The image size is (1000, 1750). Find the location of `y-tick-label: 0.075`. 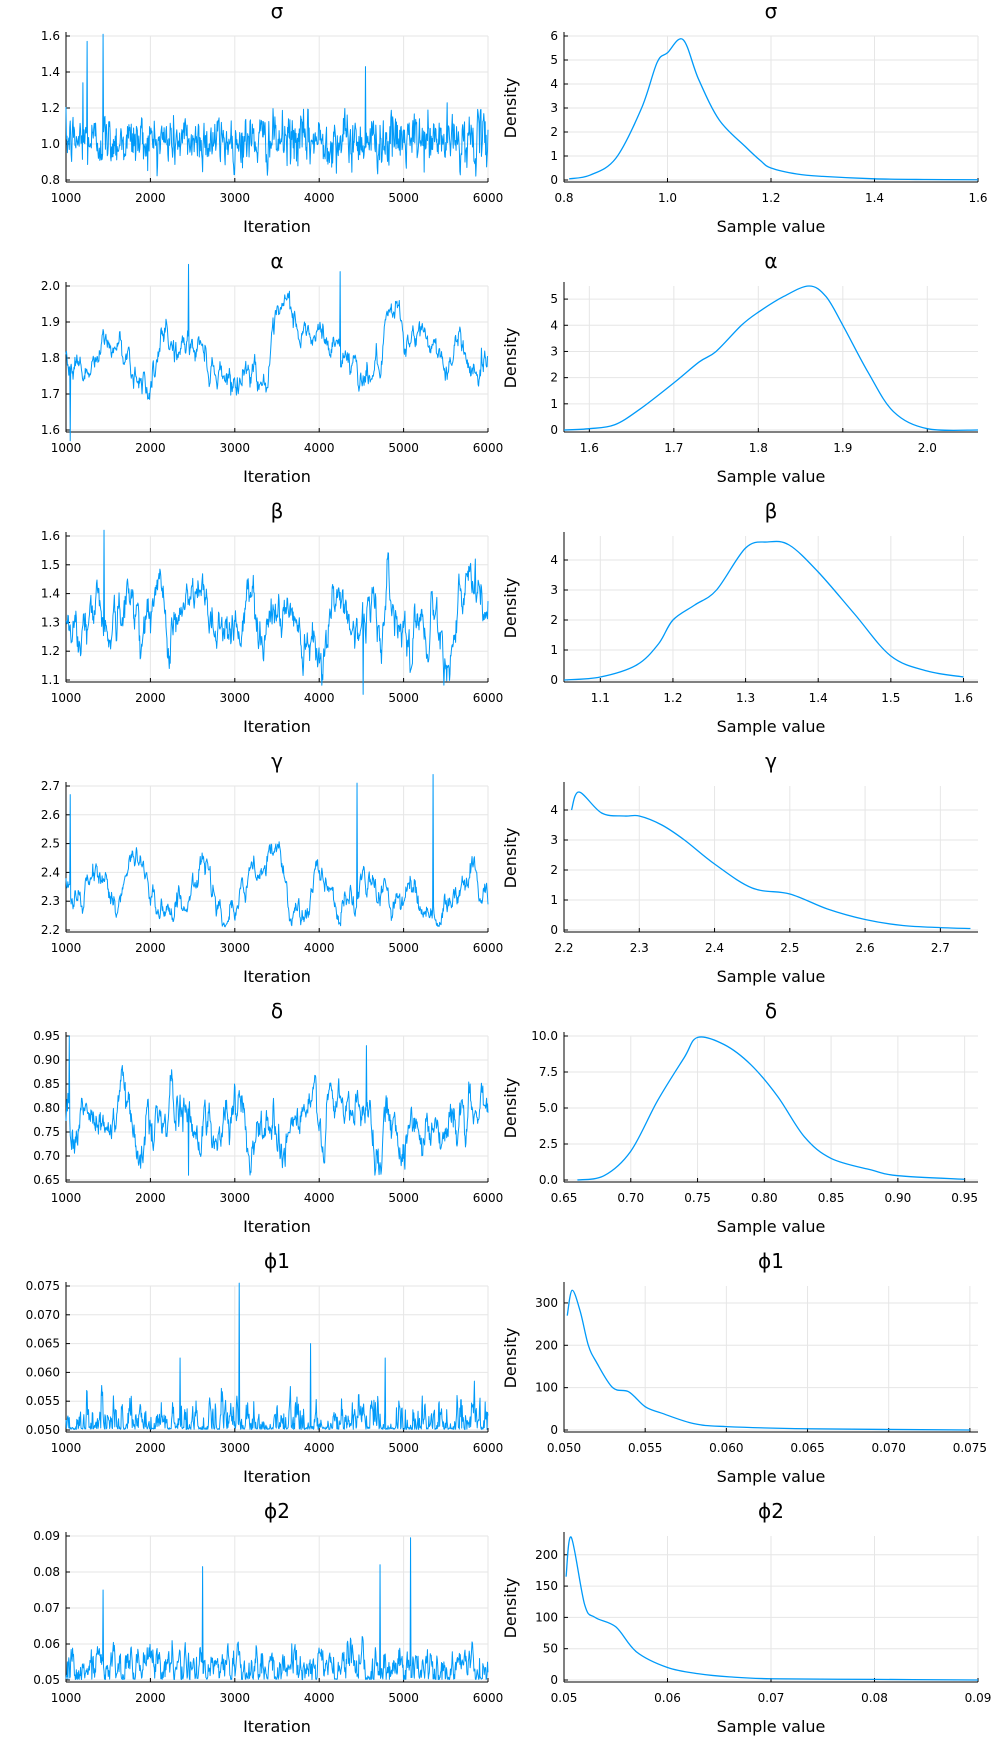

y-tick-label: 0.075 is located at coordinates (43, 1286).